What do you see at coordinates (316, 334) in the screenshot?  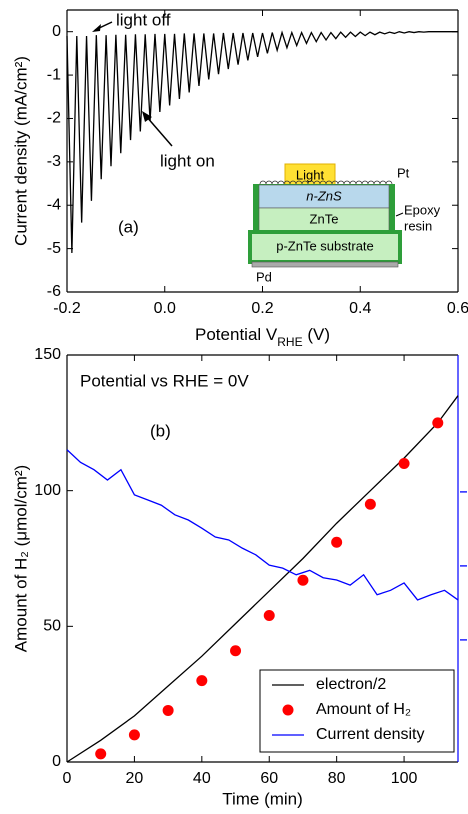 I see `x-axis-label-part: (V)` at bounding box center [316, 334].